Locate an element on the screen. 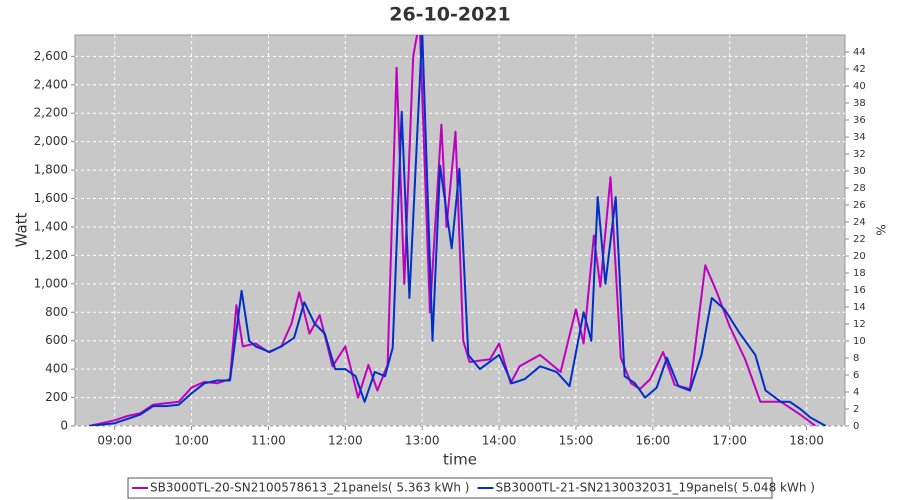  y2-tick-label: 36 is located at coordinates (859, 120).